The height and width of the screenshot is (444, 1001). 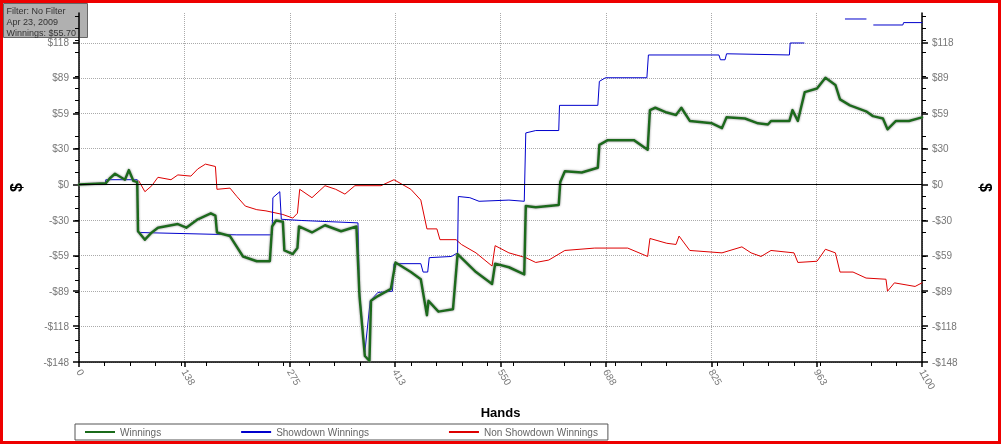 I want to click on y2-tick-label: -$89, so click(x=942, y=291).